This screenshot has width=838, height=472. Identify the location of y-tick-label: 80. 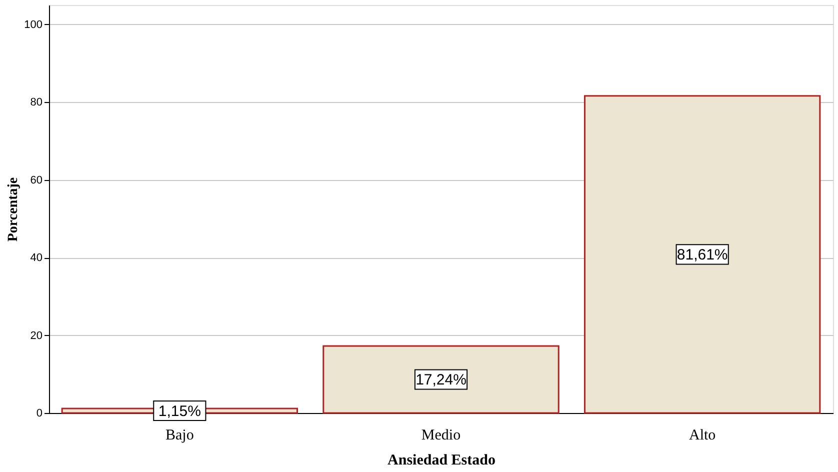
(36, 102).